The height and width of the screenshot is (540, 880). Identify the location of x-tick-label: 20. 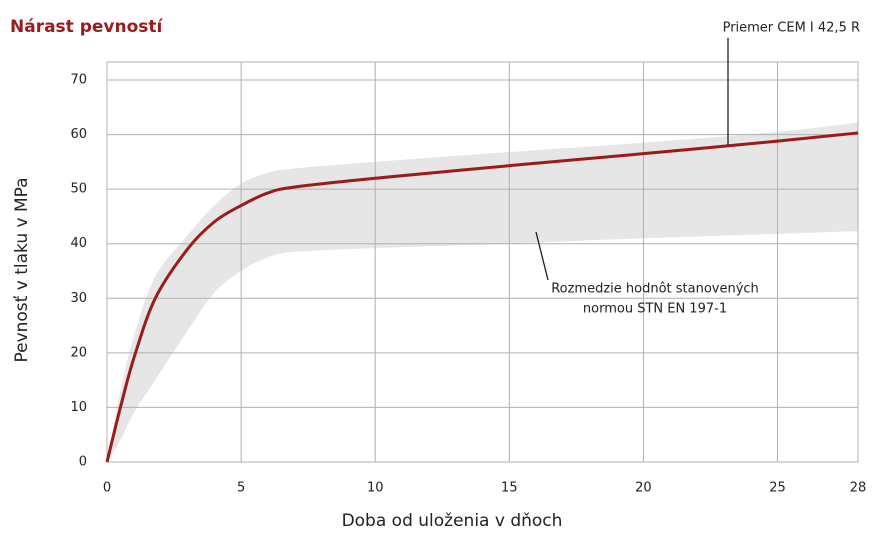
(643, 488).